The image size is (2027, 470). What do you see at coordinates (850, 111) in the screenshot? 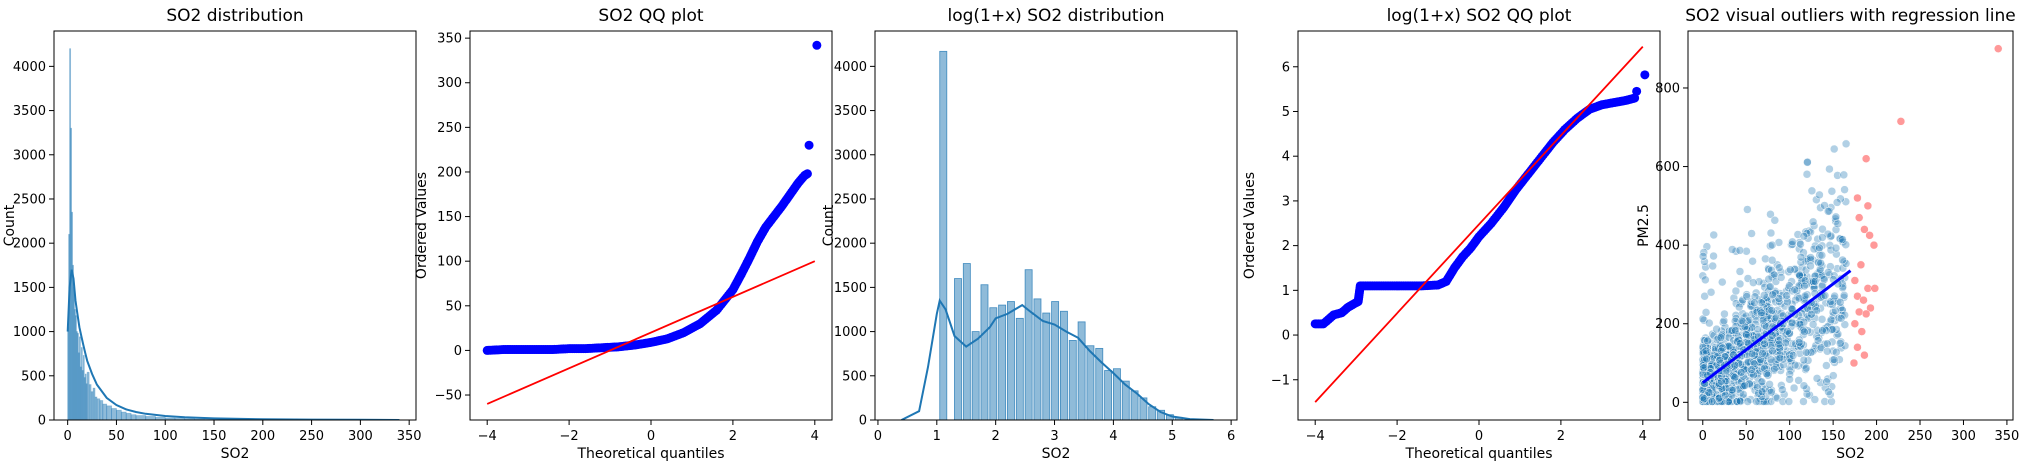
I see `y-tick-label: 3500` at bounding box center [850, 111].